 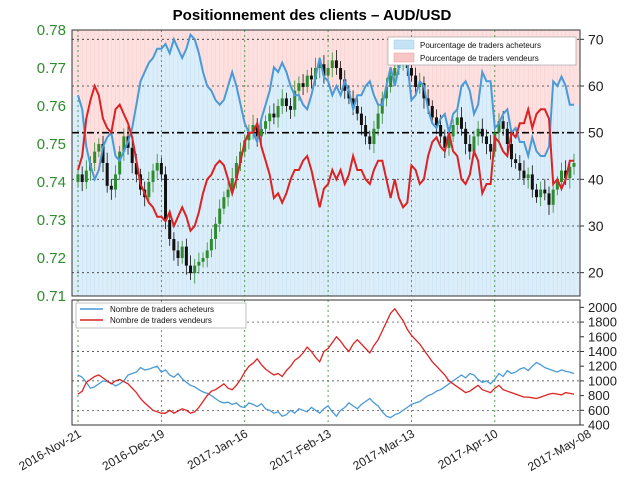 What do you see at coordinates (51, 182) in the screenshot?
I see `price-tick-label: 0.74` at bounding box center [51, 182].